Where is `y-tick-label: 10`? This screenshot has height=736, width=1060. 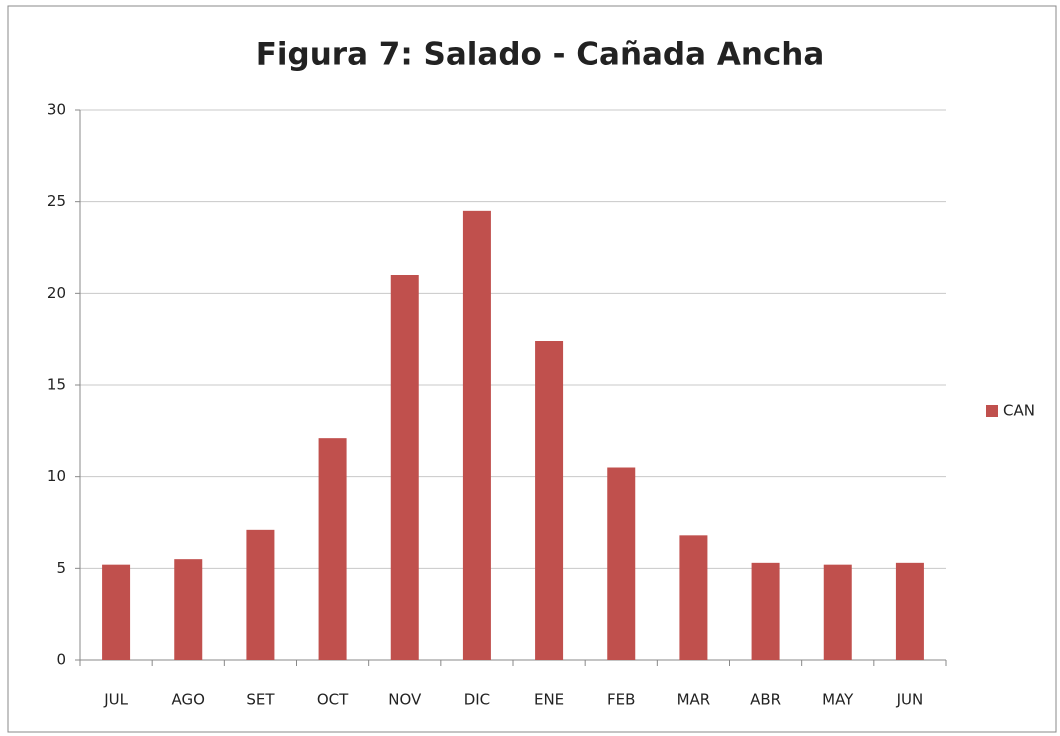
y-tick-label: 10 is located at coordinates (56, 476).